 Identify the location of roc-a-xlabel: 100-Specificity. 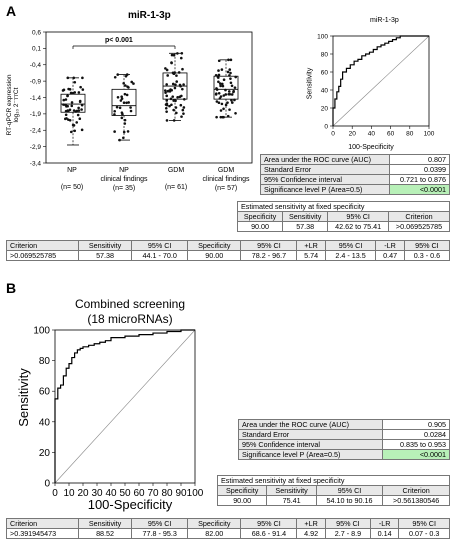
(371, 147).